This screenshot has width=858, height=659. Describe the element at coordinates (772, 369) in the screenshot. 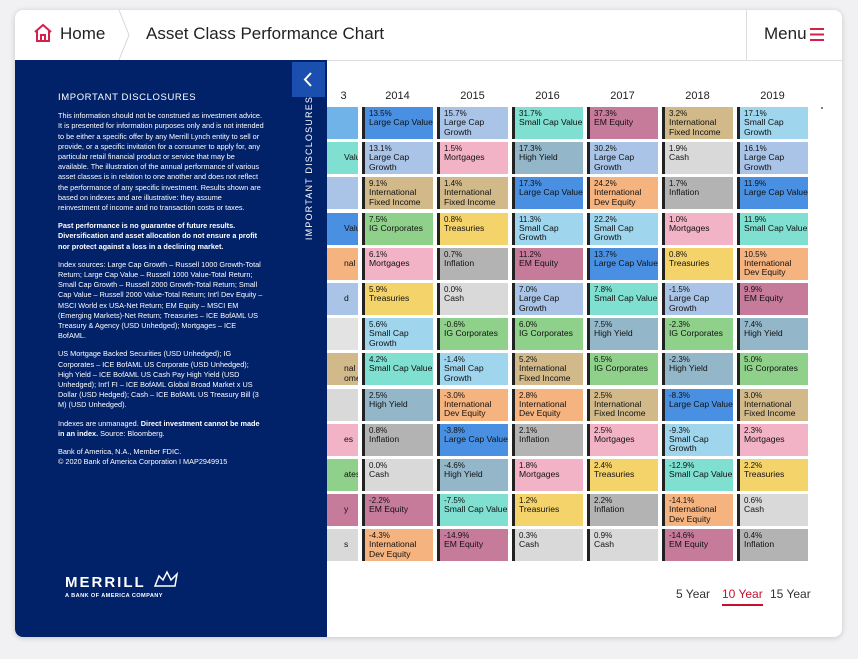

I see `asset-cell: 5.0% IG Corporates` at that location.